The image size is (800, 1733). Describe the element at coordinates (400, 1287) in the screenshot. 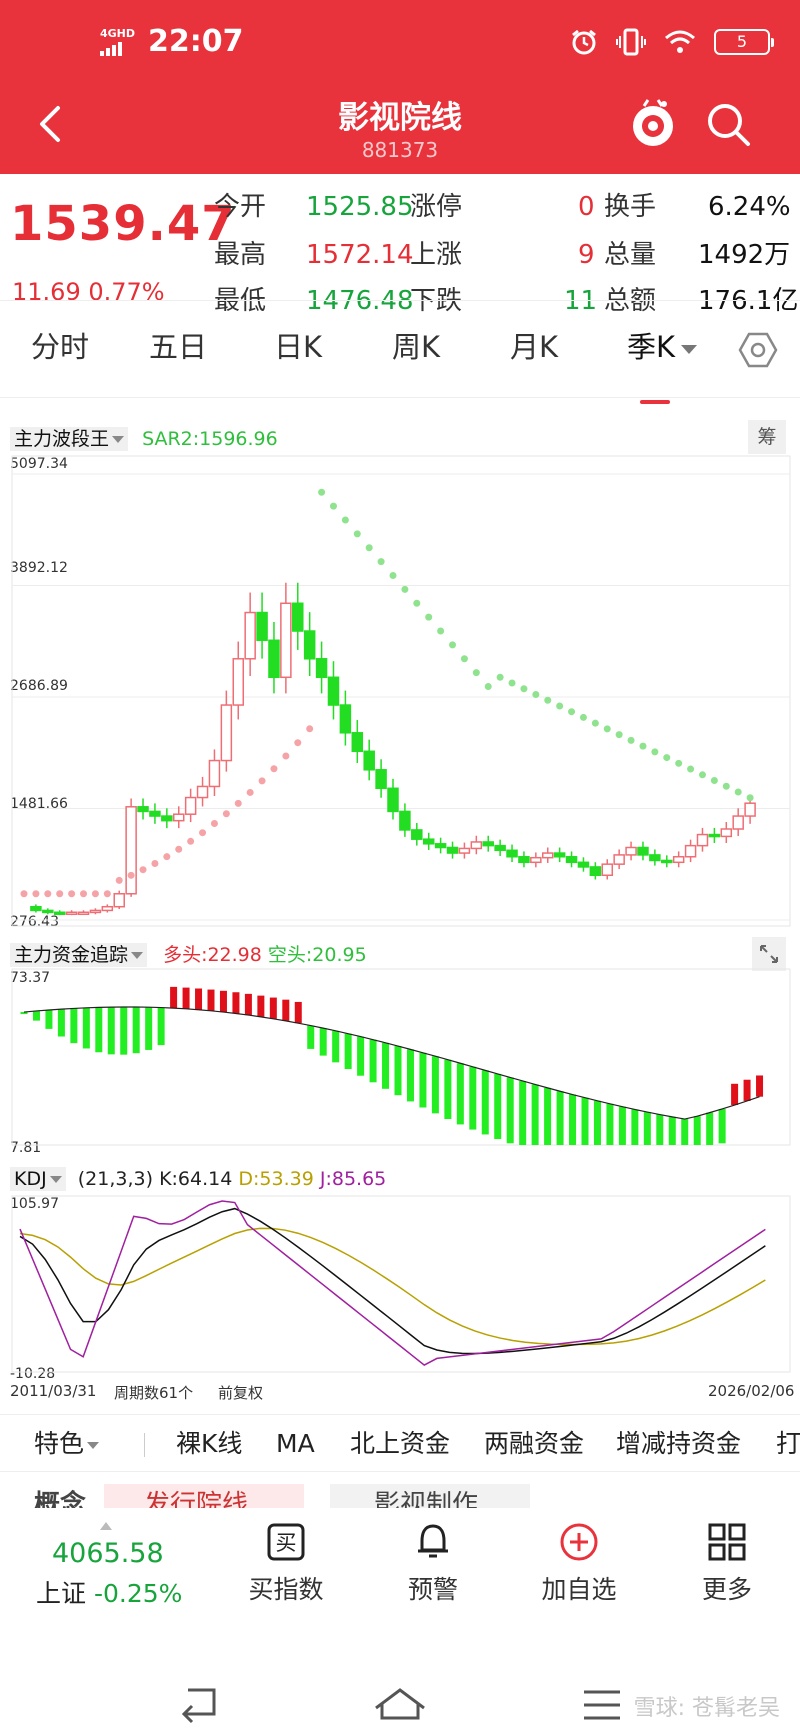

I see `kdj-line-chart` at that location.